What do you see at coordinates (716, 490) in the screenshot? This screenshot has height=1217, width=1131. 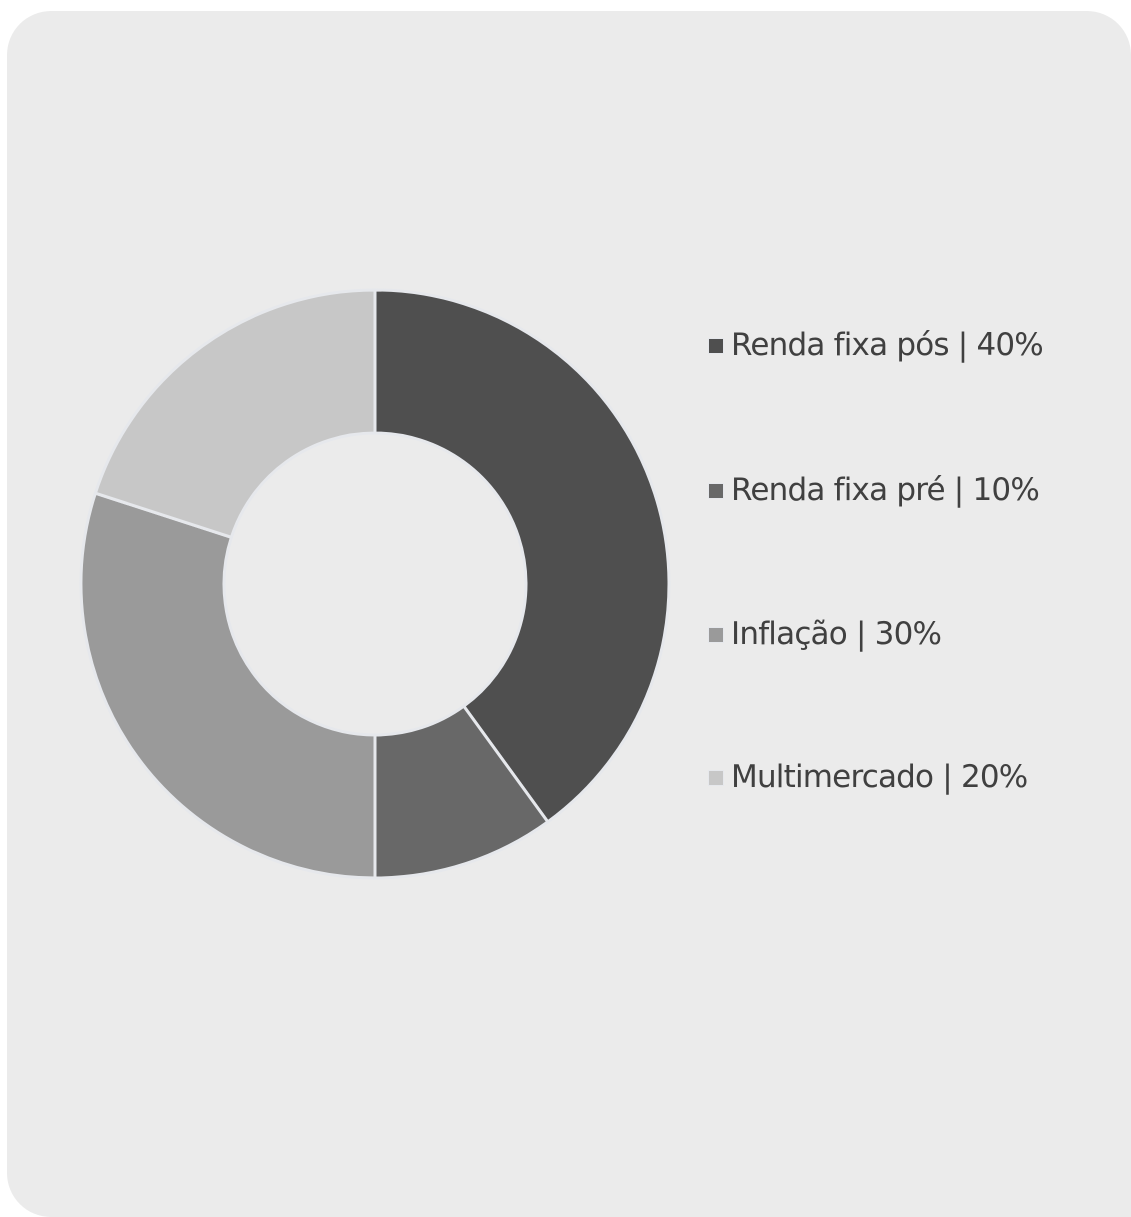 I see `legend-swatch-renda-fixa-pre` at bounding box center [716, 490].